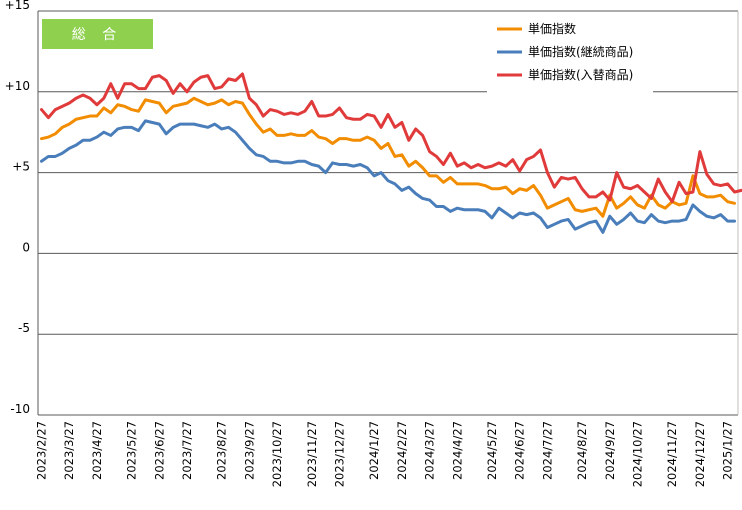 The height and width of the screenshot is (510, 742). Describe the element at coordinates (41, 450) in the screenshot. I see `x-tick-label: 2023/2/27` at that location.